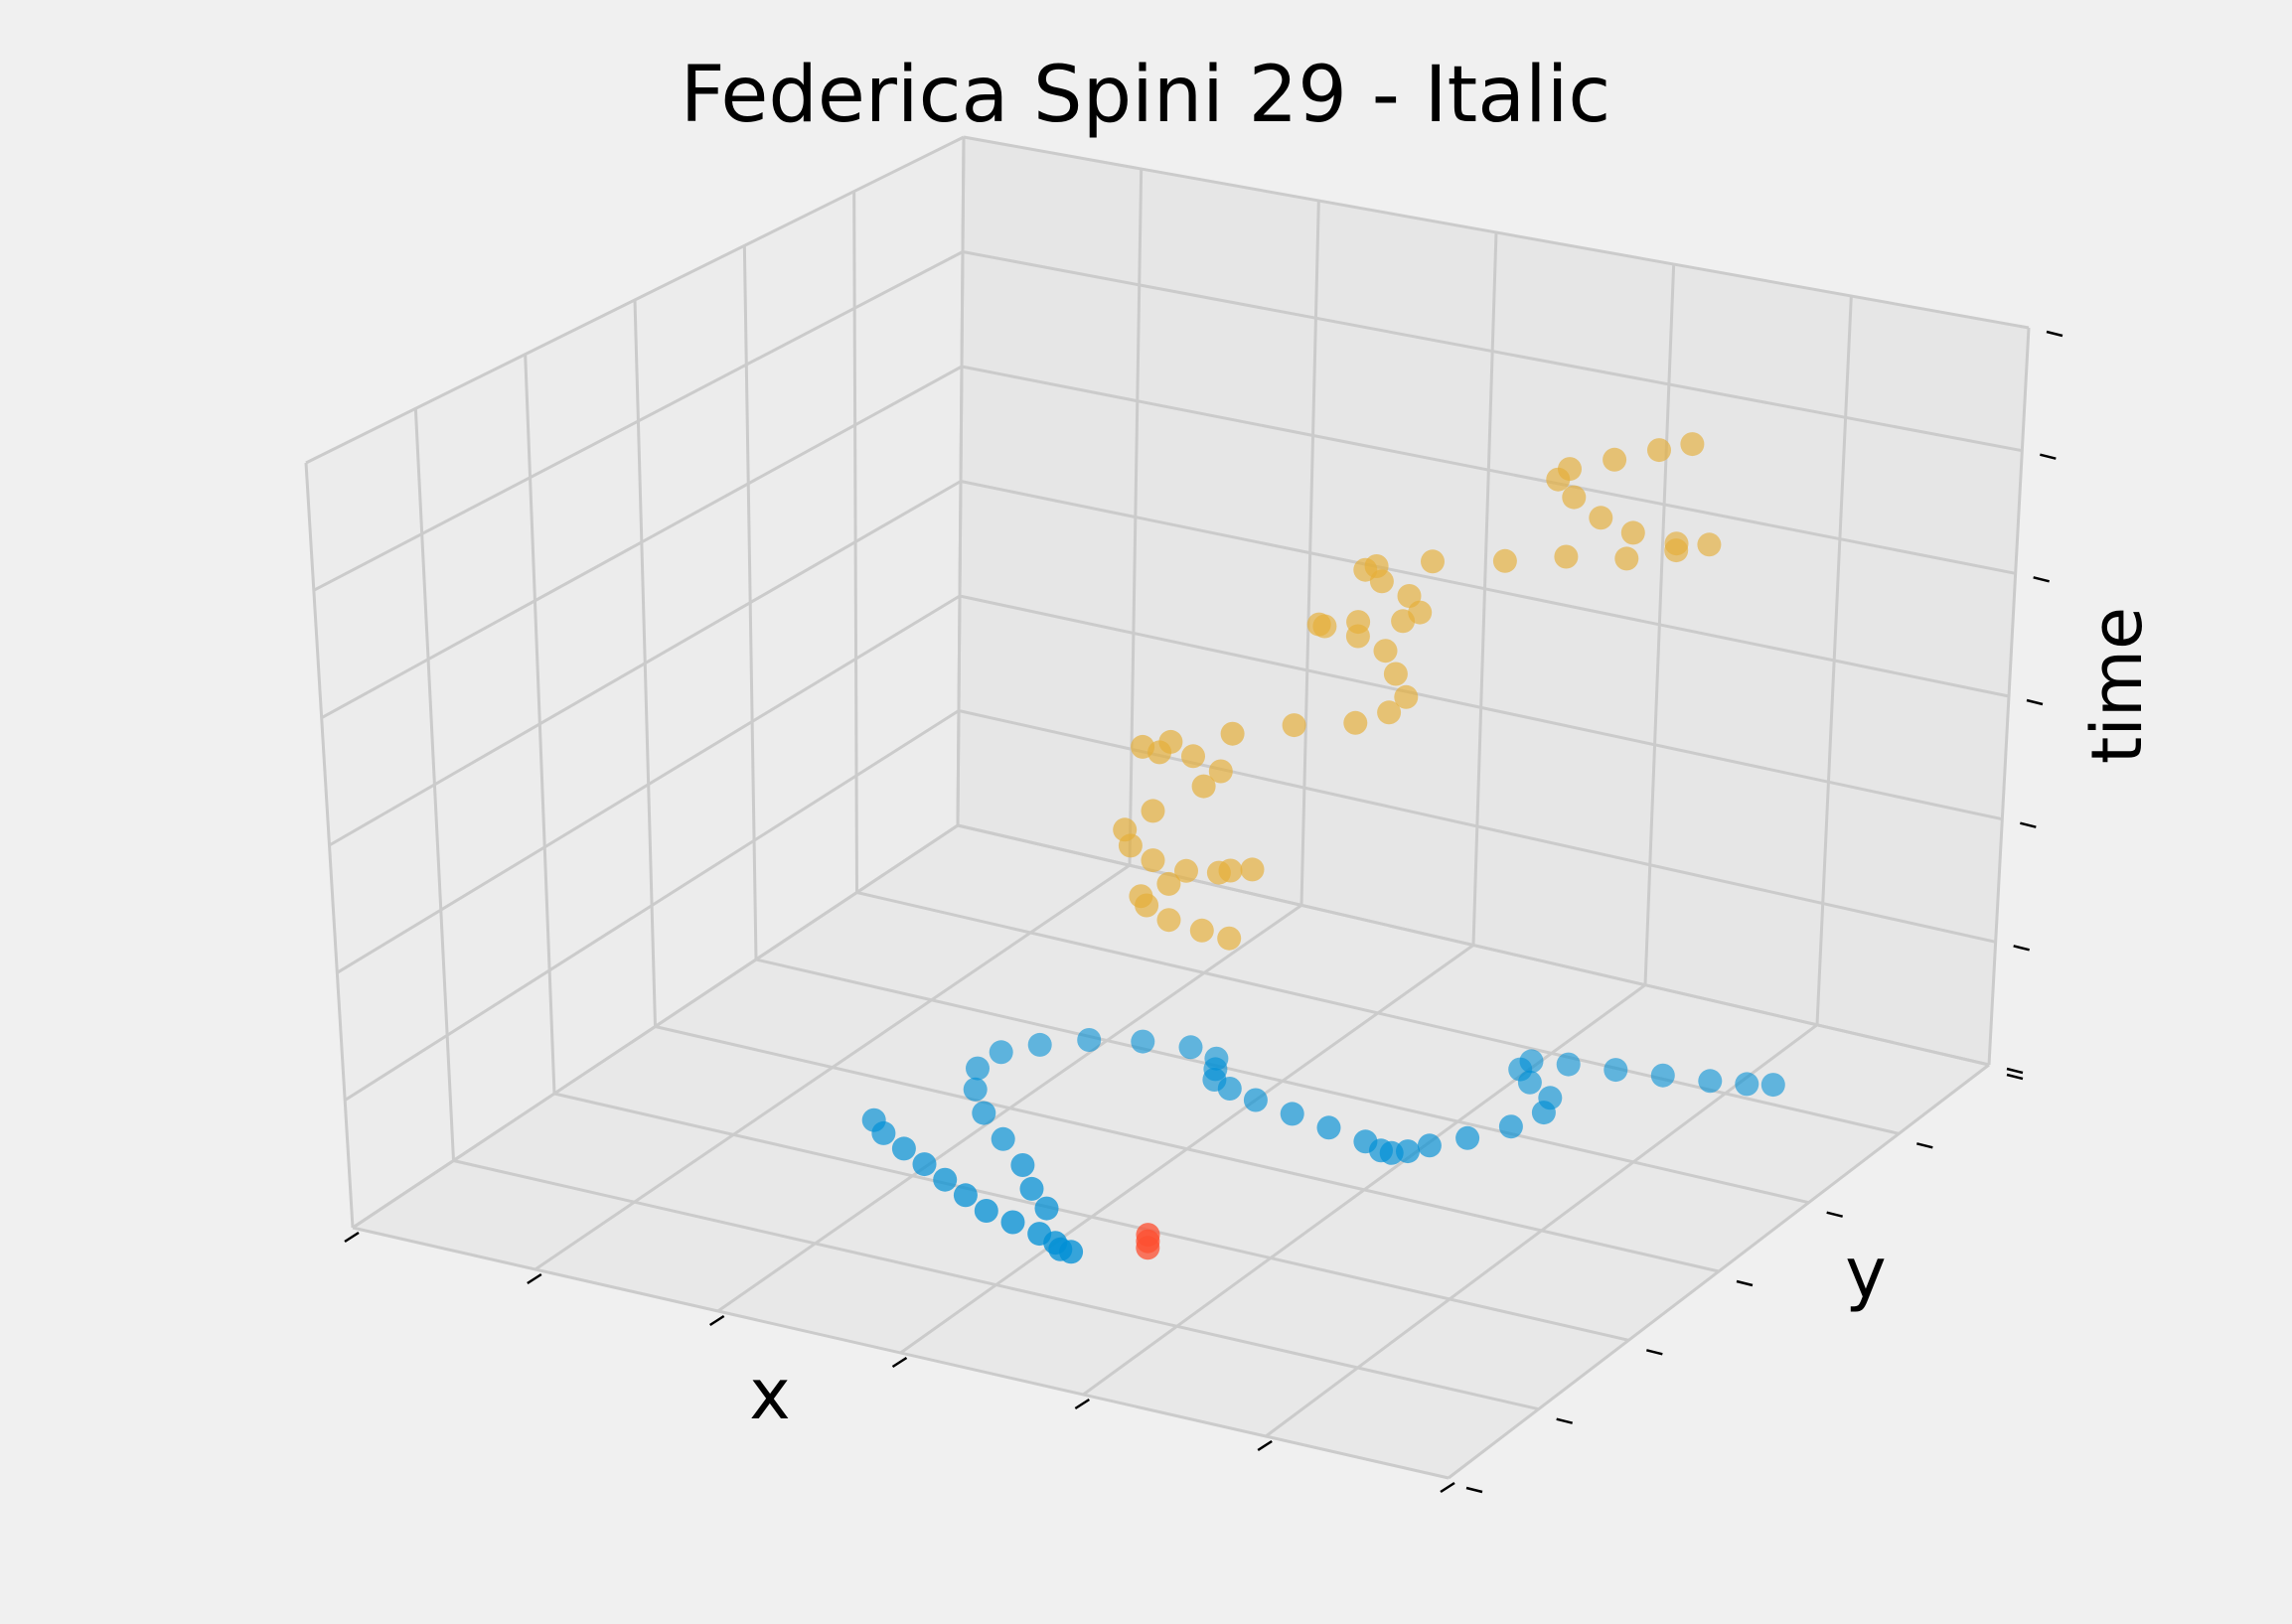 The height and width of the screenshot is (1624, 2292). I want to click on x-axis-label: x, so click(769, 1394).